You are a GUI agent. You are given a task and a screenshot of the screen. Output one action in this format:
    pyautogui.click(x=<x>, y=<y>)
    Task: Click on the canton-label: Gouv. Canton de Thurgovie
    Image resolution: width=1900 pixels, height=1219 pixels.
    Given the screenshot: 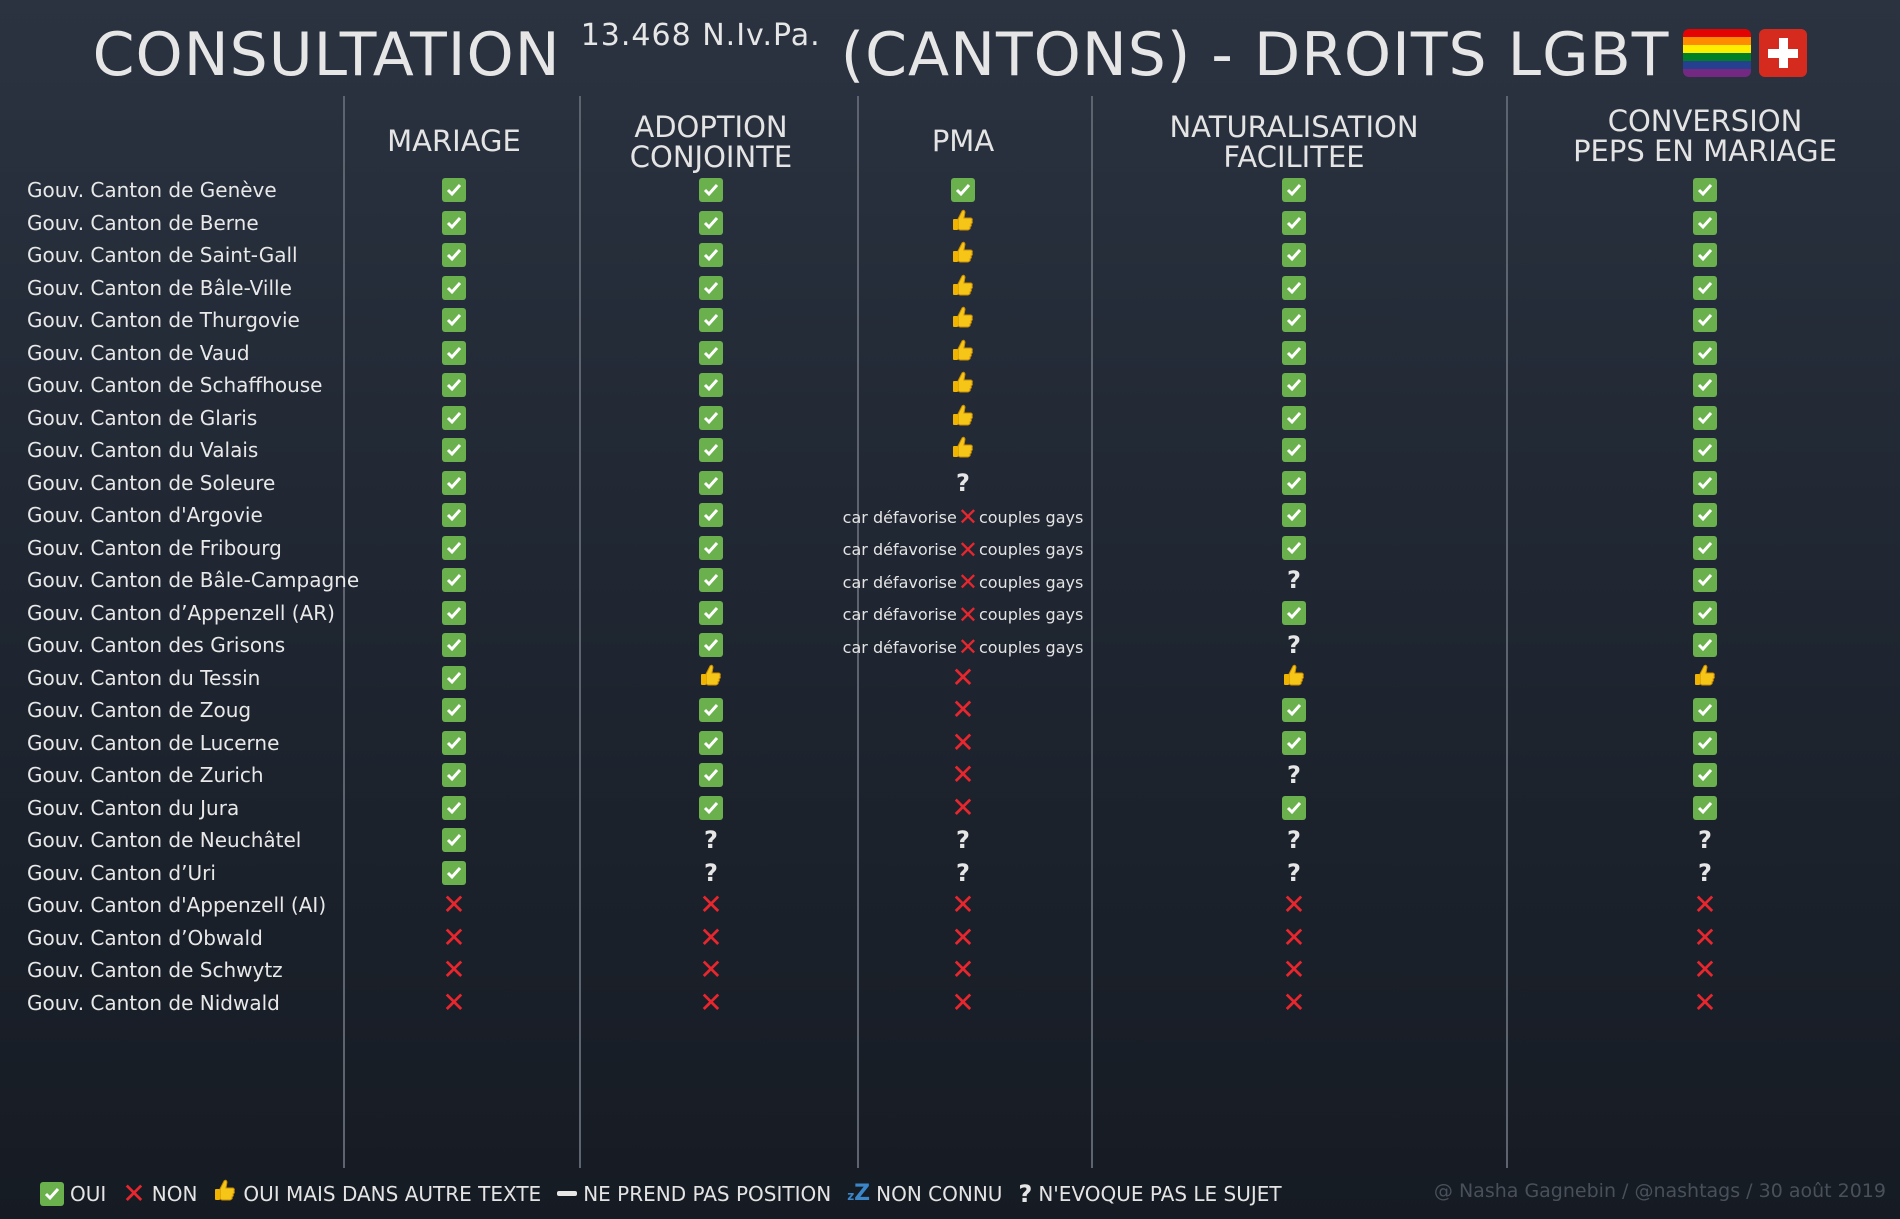 What is the action you would take?
    pyautogui.click(x=163, y=320)
    